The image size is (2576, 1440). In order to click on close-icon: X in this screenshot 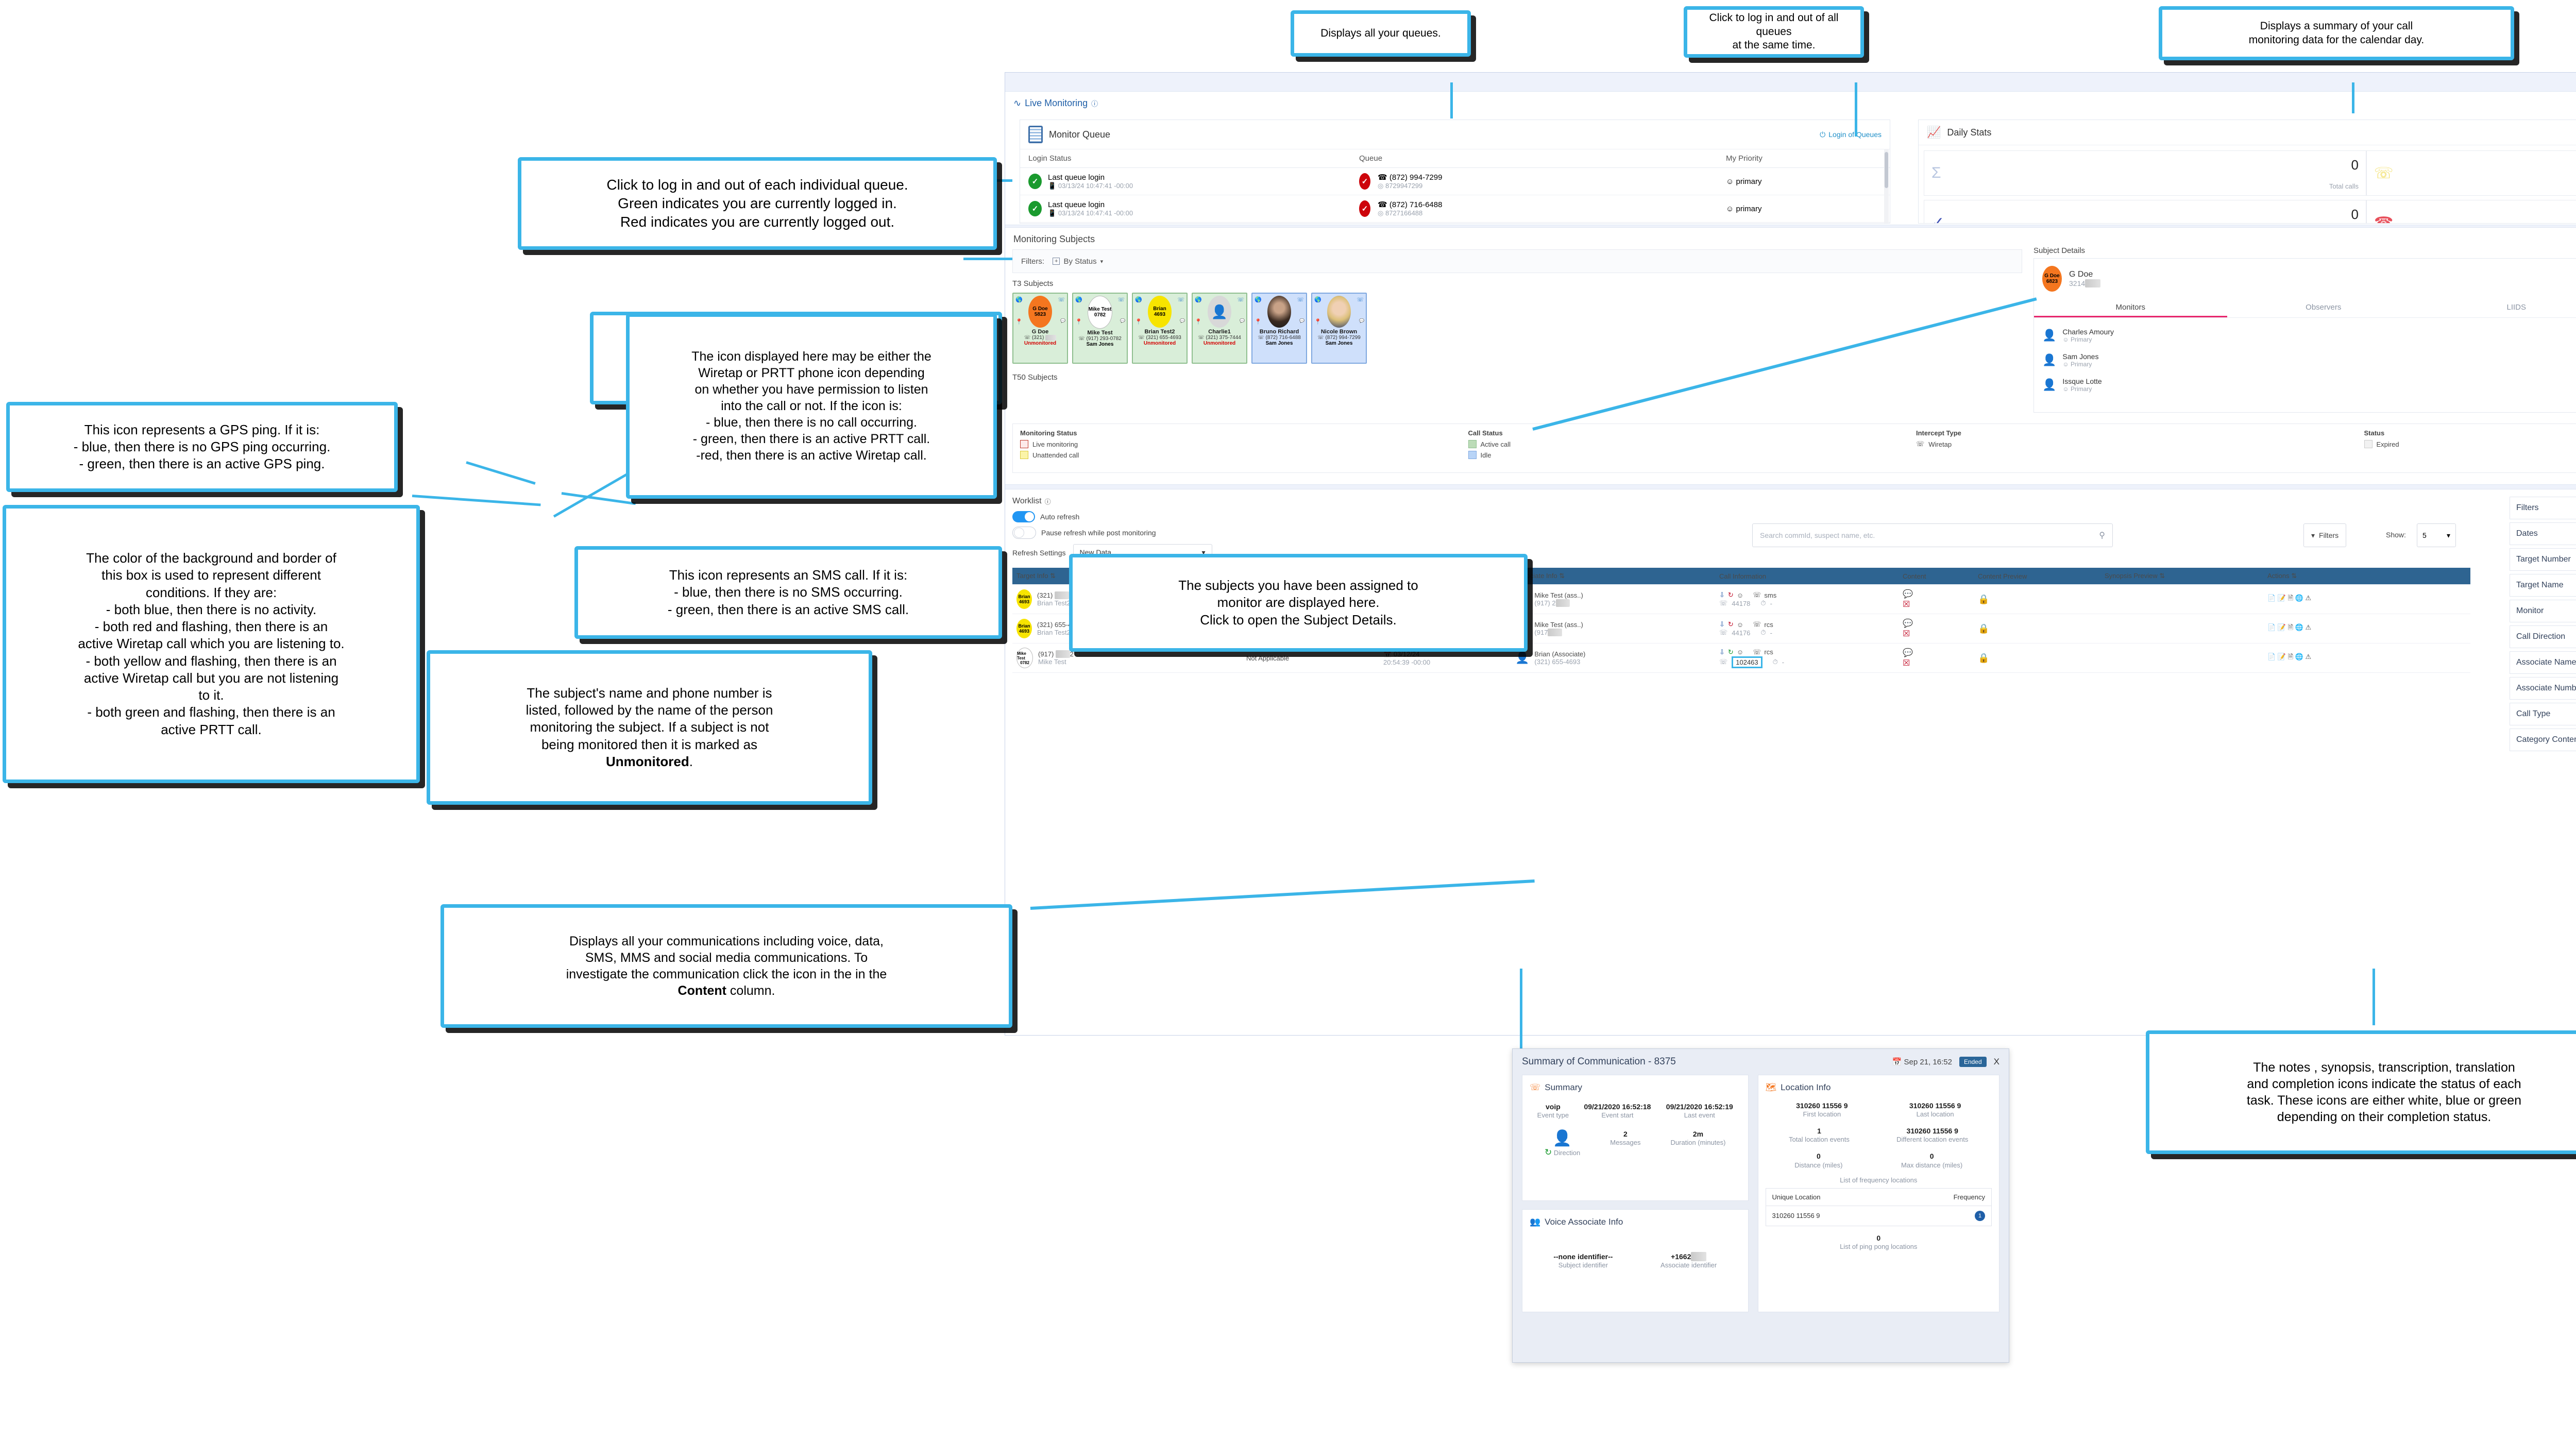, I will do `click(1996, 1062)`.